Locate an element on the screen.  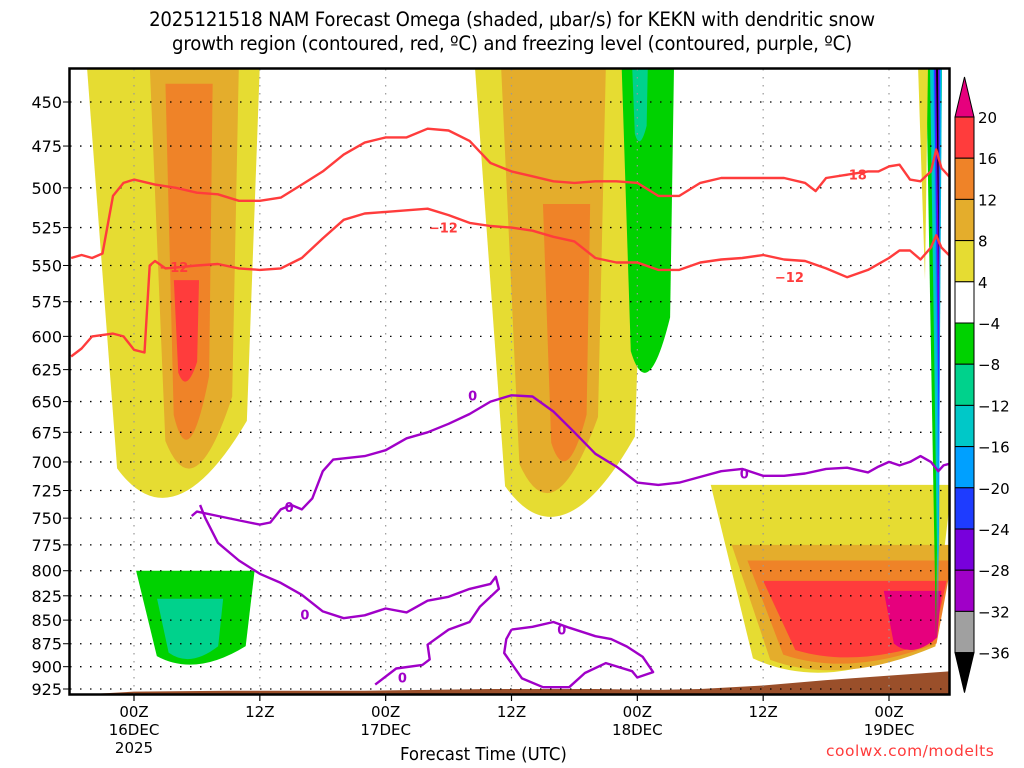
colorbar-label-6: −8 is located at coordinates (989, 365).